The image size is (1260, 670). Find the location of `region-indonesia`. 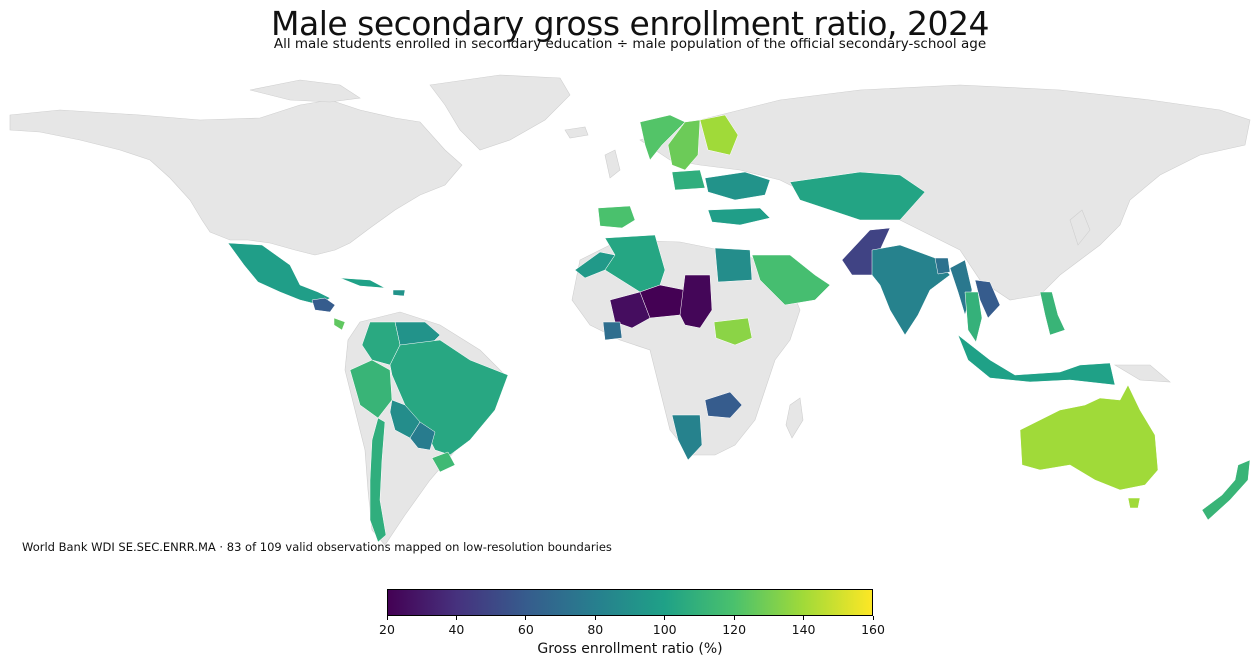

region-indonesia is located at coordinates (1036, 360).